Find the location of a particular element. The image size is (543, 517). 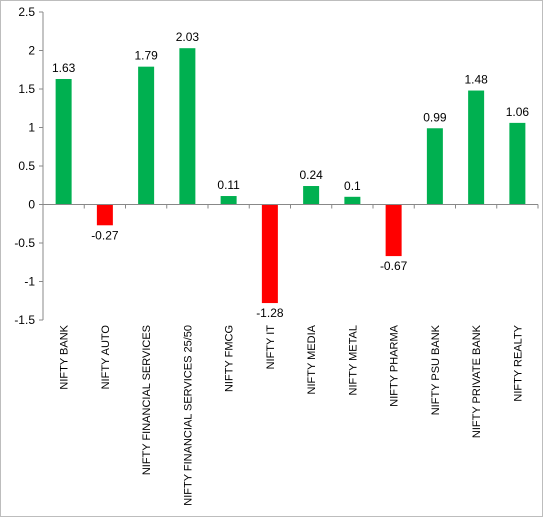

category-label: NIFTY PRIVATE BANK is located at coordinates (477, 381).